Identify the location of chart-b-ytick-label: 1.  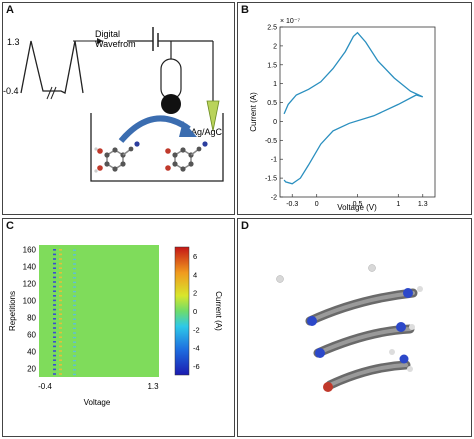
(275, 84).